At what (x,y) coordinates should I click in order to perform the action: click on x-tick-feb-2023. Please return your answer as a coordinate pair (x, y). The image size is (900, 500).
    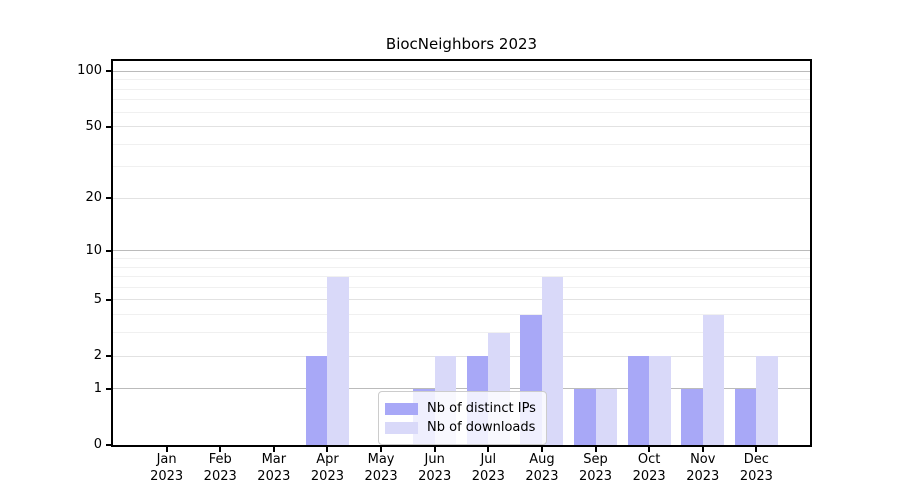
    Looking at the image, I should click on (220, 449).